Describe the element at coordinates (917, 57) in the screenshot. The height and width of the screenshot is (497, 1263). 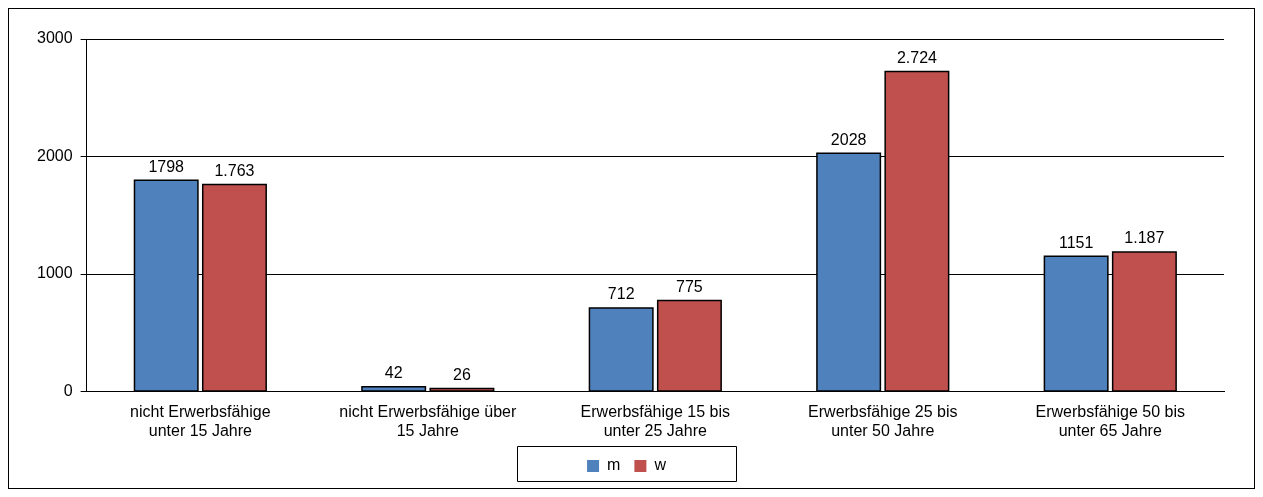
I see `data-label: 2.724` at that location.